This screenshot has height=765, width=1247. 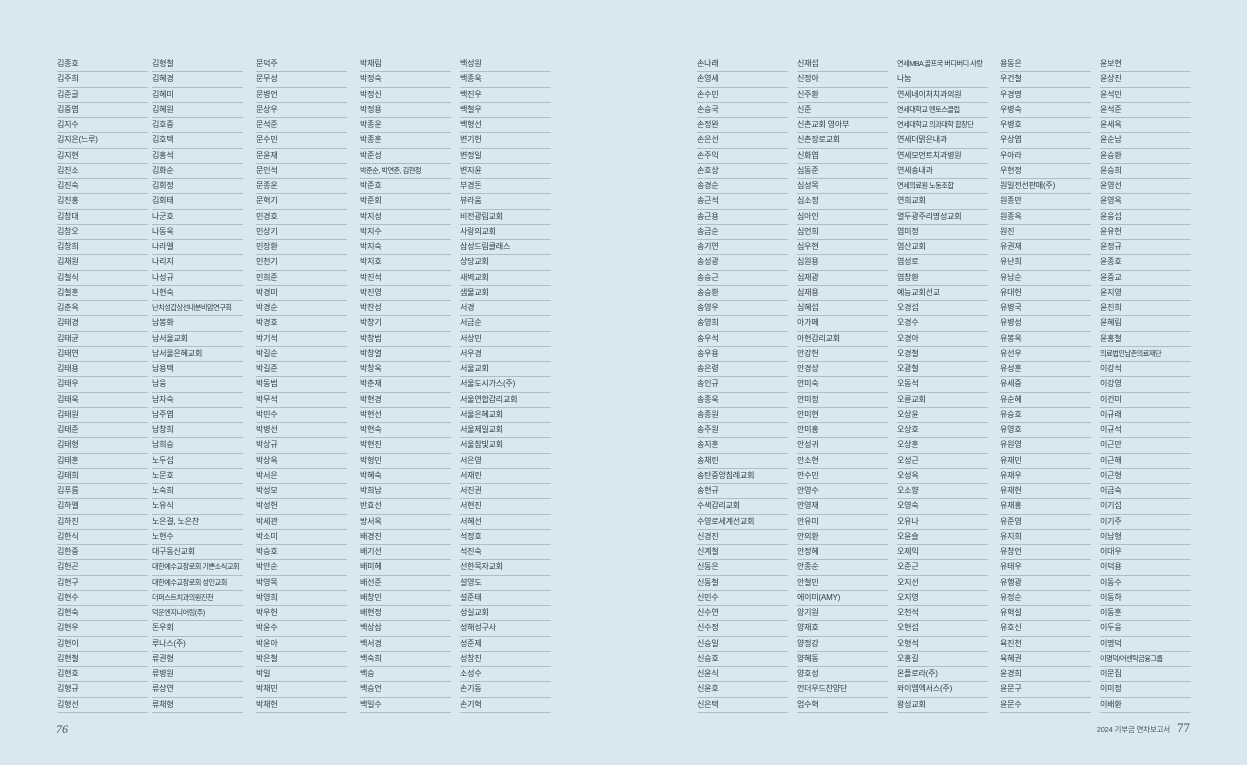 What do you see at coordinates (405, 339) in the screenshot?
I see `donor-entry: 박창범` at bounding box center [405, 339].